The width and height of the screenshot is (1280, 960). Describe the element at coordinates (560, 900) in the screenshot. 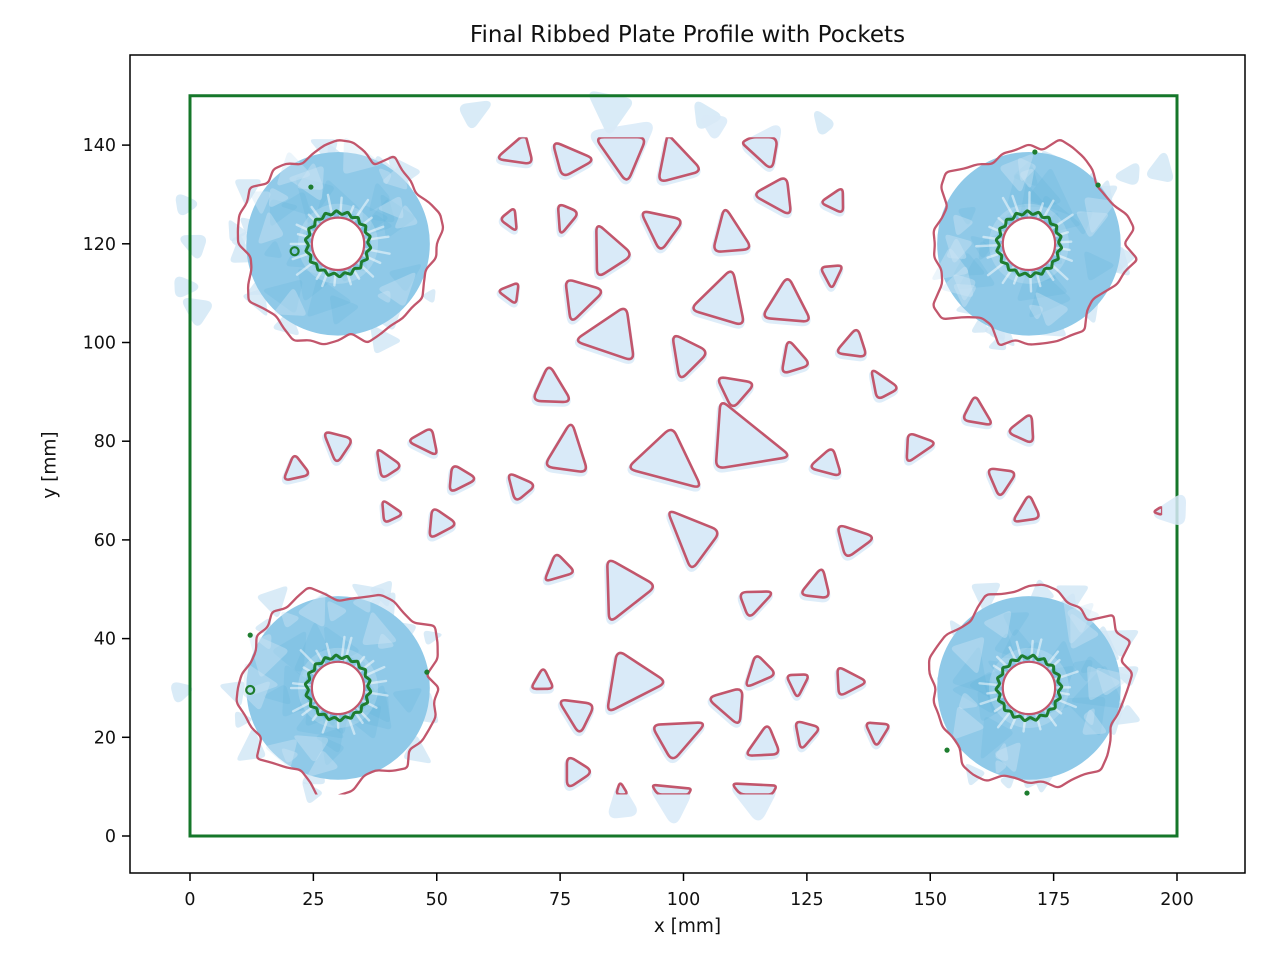

I see `x-tick-label: 75` at that location.